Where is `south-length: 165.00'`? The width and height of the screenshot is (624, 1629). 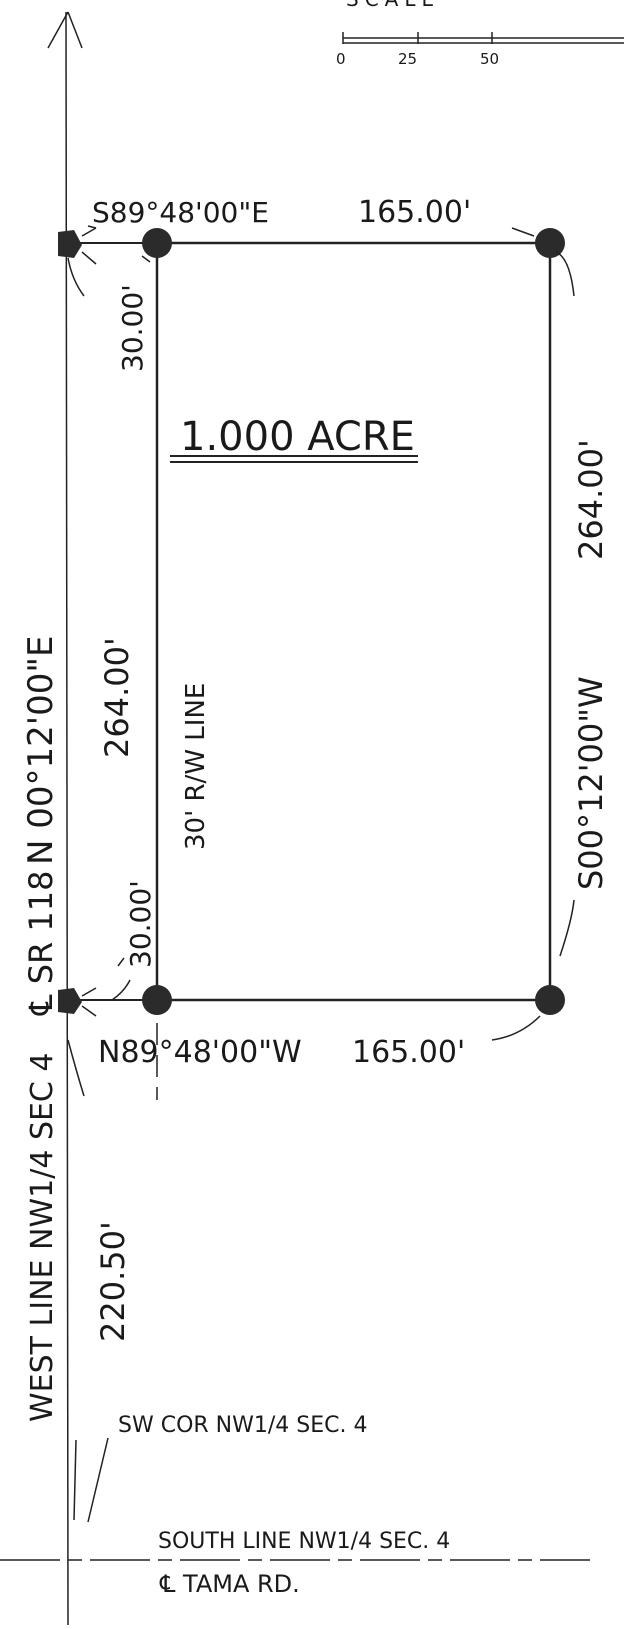
south-length: 165.00' is located at coordinates (408, 1052).